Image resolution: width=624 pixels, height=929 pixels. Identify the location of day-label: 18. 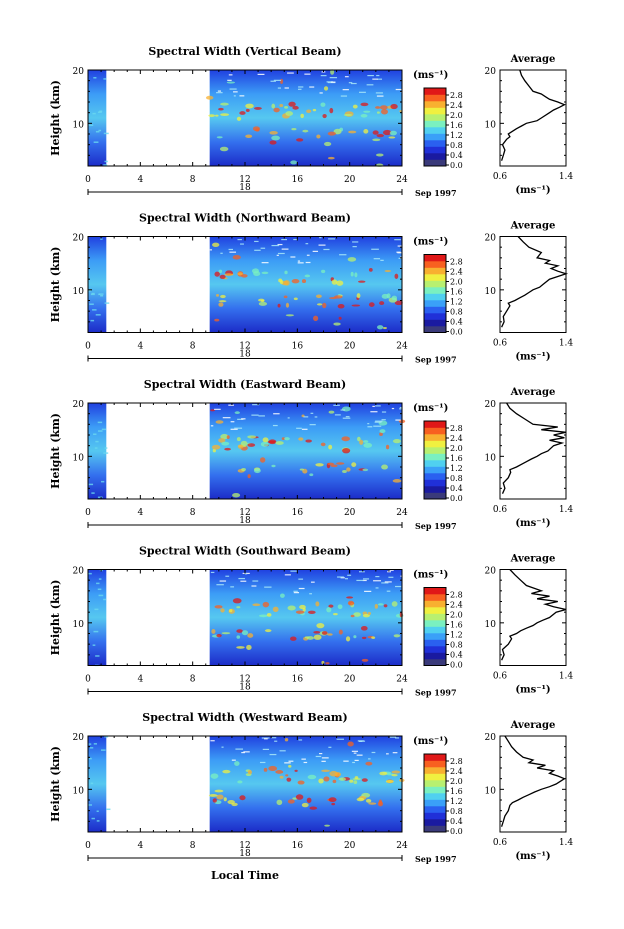
(245, 688).